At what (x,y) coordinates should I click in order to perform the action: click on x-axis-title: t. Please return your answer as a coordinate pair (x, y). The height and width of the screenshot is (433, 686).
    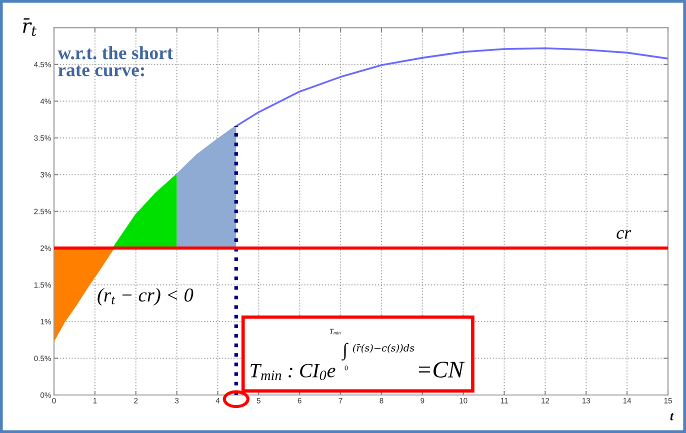
    Looking at the image, I should click on (672, 416).